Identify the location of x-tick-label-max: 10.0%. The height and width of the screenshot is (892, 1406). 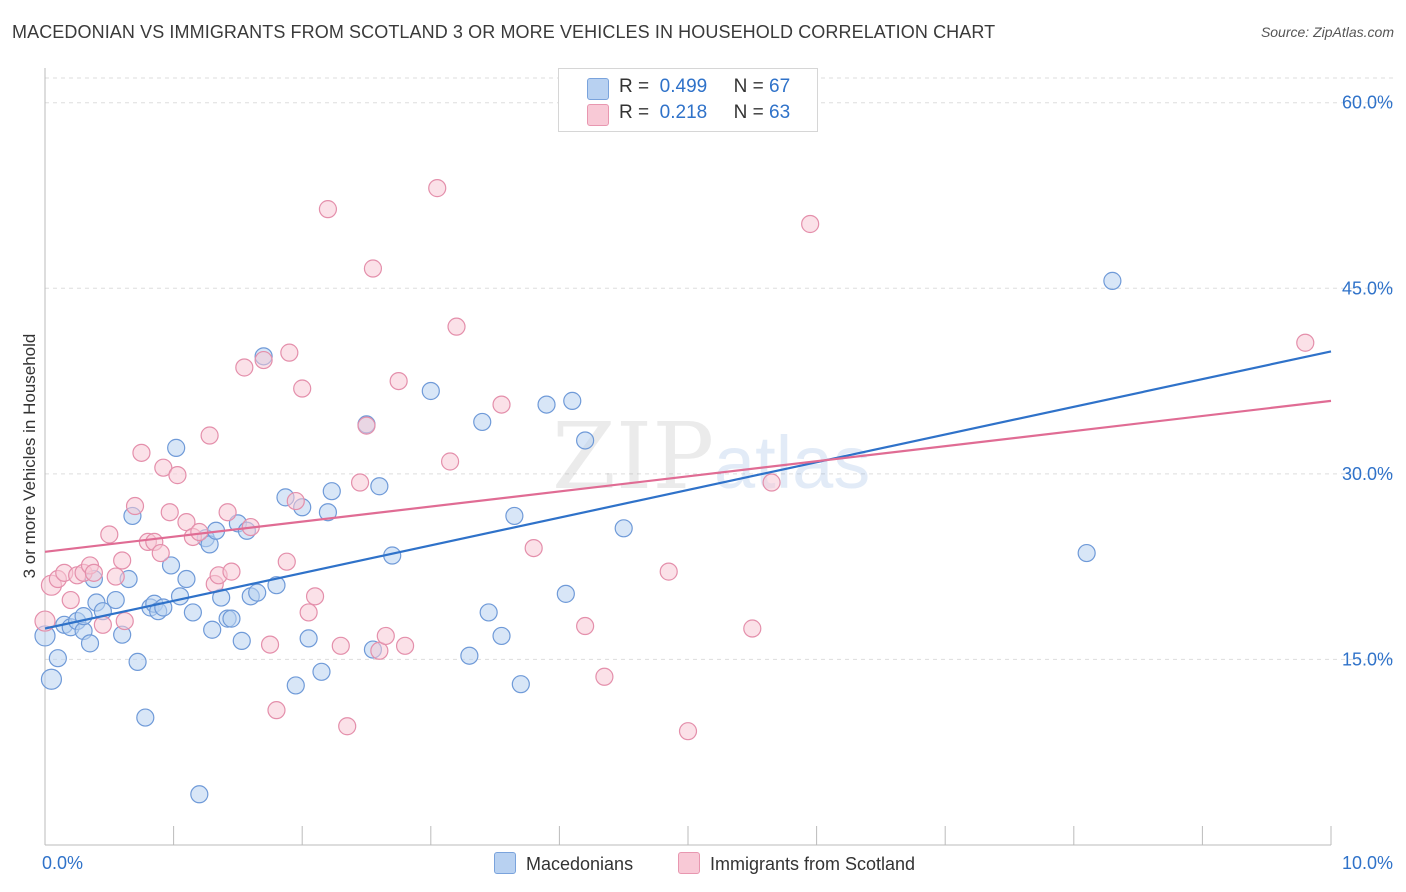
(1367, 863).